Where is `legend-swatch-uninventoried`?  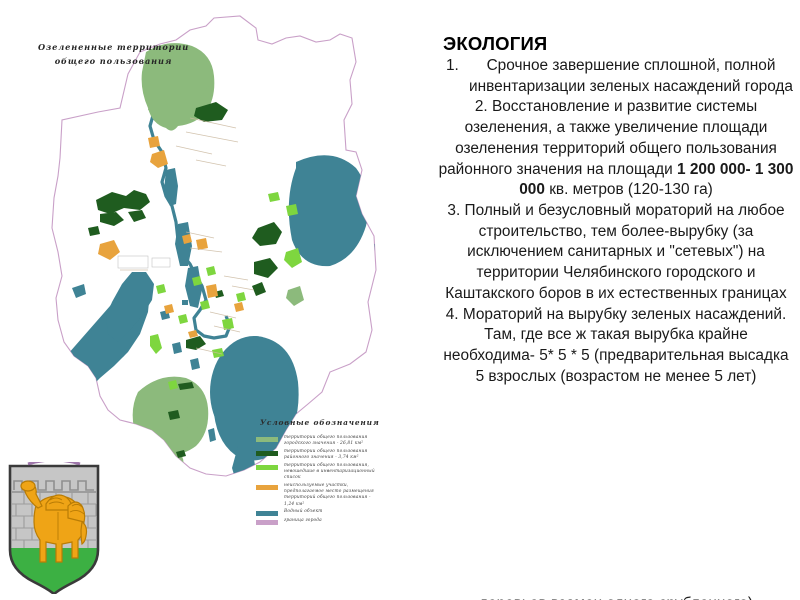
legend-swatch-uninventoried is located at coordinates (267, 467).